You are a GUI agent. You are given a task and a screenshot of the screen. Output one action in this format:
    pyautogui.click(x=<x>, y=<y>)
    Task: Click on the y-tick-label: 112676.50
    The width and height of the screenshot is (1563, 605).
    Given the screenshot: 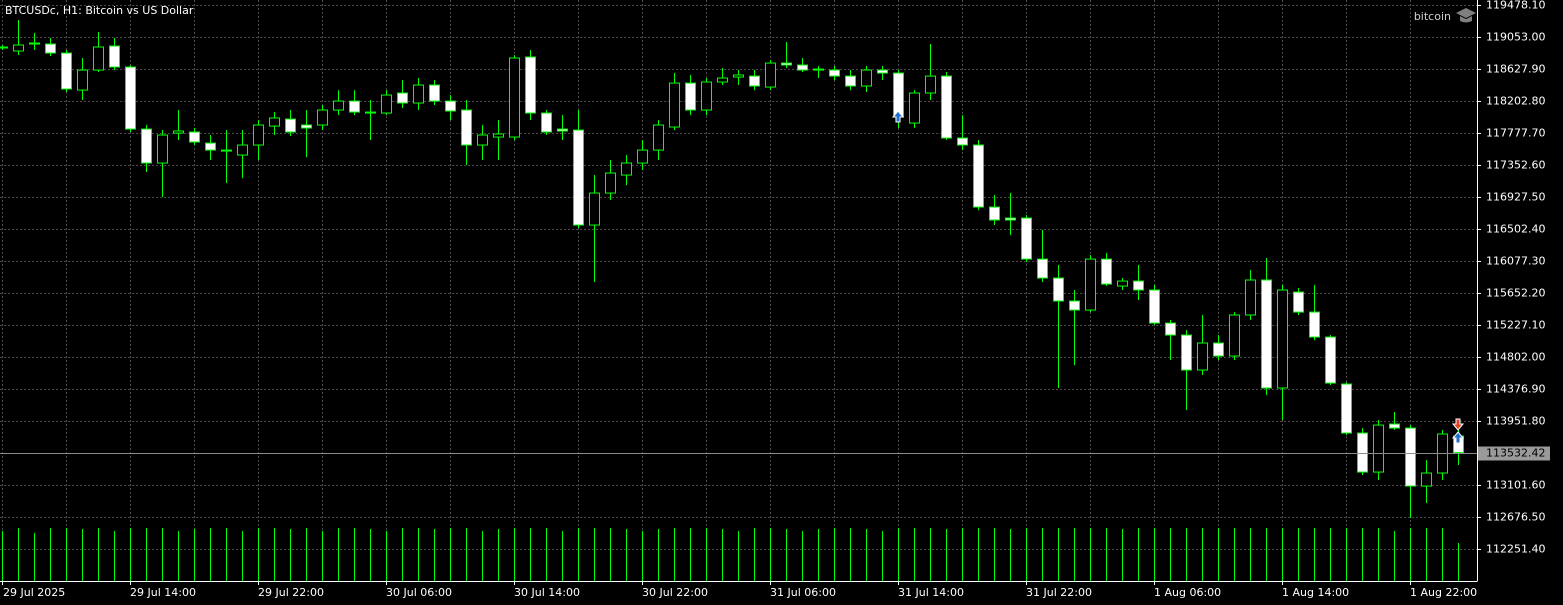 What is the action you would take?
    pyautogui.click(x=1516, y=517)
    